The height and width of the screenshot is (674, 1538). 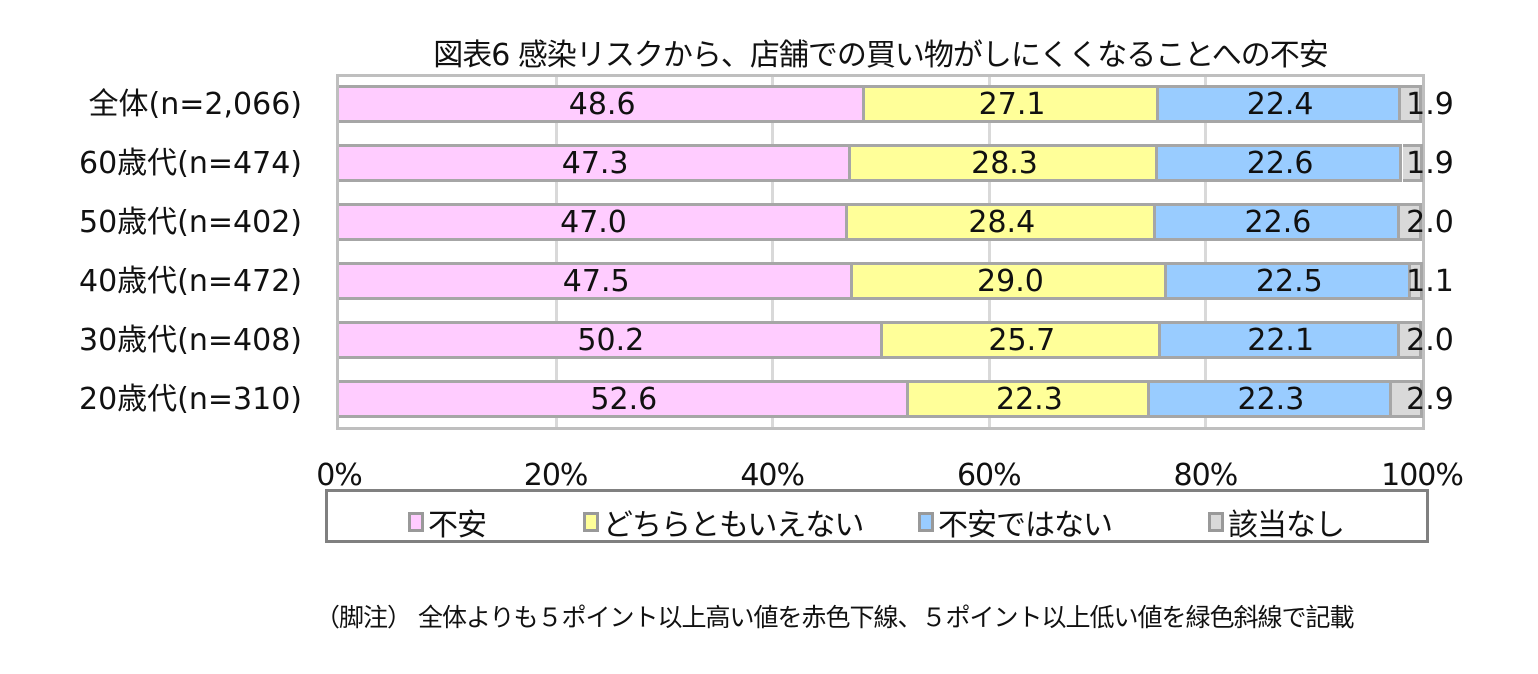 What do you see at coordinates (772, 475) in the screenshot?
I see `x-tick-label: 40%` at bounding box center [772, 475].